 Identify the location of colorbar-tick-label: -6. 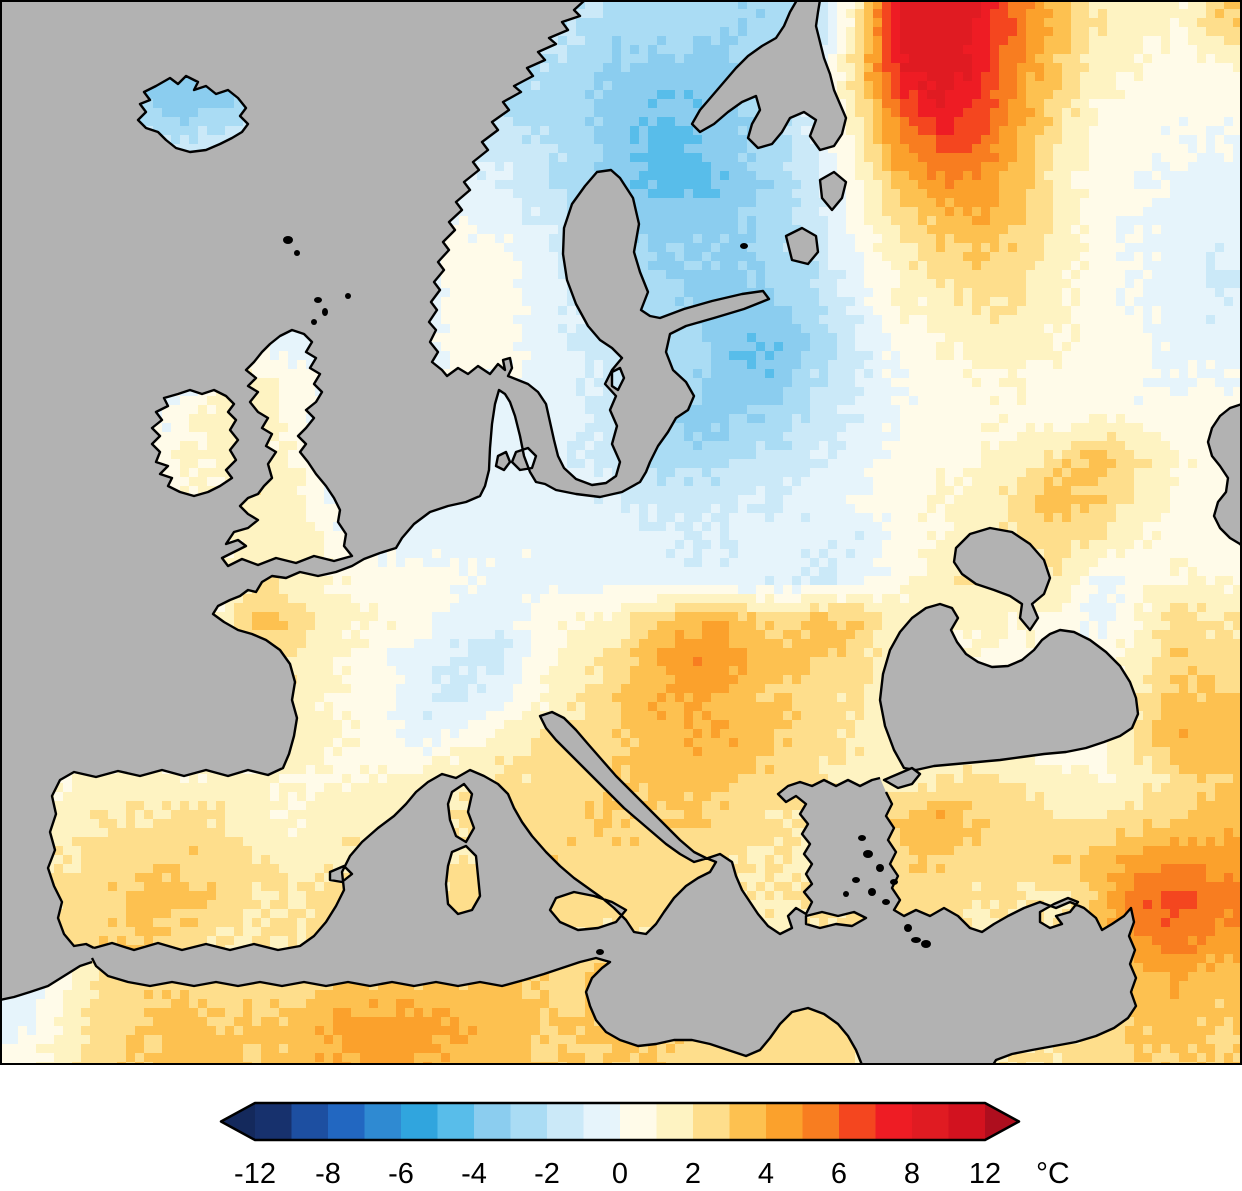
(401, 1174).